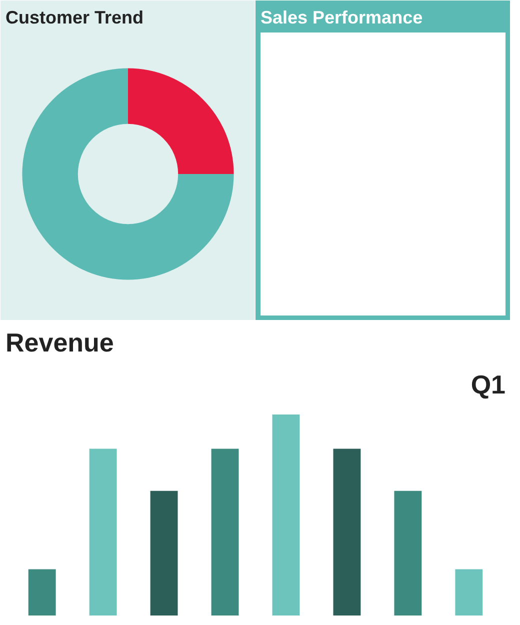 The width and height of the screenshot is (520, 625). I want to click on chart-subtitle: Q1, so click(488, 385).